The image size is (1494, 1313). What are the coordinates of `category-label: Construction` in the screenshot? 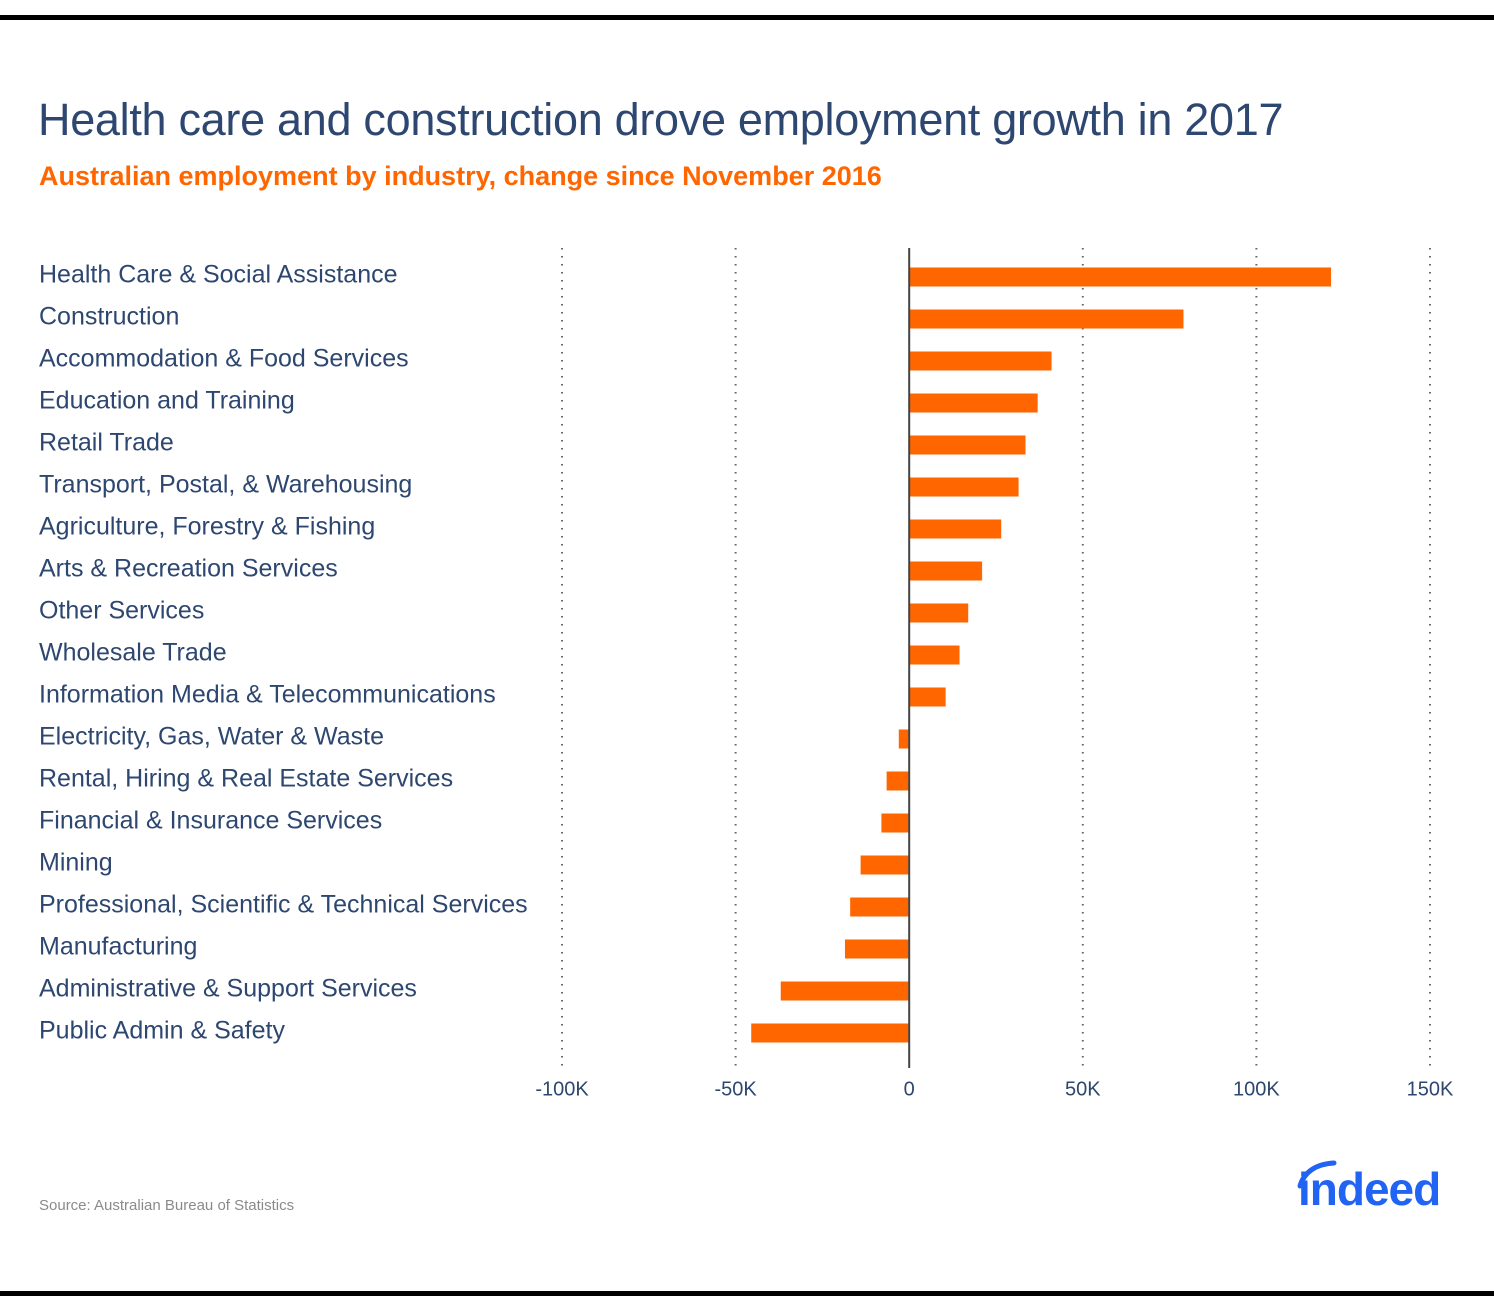 It's located at (109, 317).